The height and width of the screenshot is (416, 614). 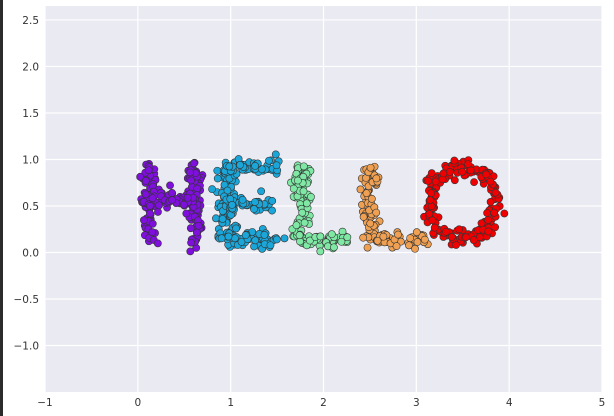 I want to click on y-tick-label: −0.5, so click(x=27, y=300).